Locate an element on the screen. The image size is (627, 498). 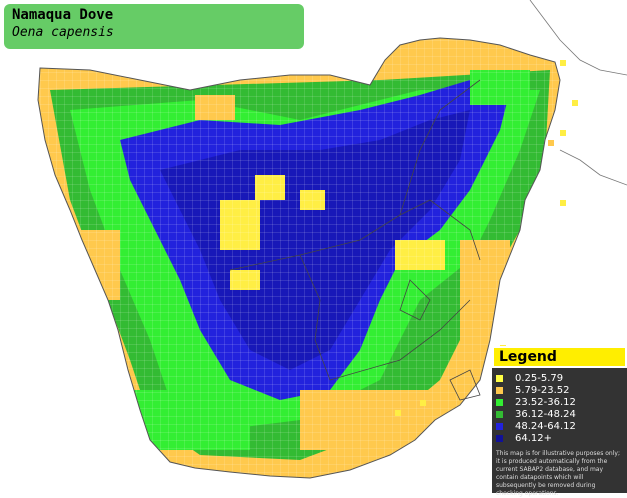
outer-lines is located at coordinates (578, 93).